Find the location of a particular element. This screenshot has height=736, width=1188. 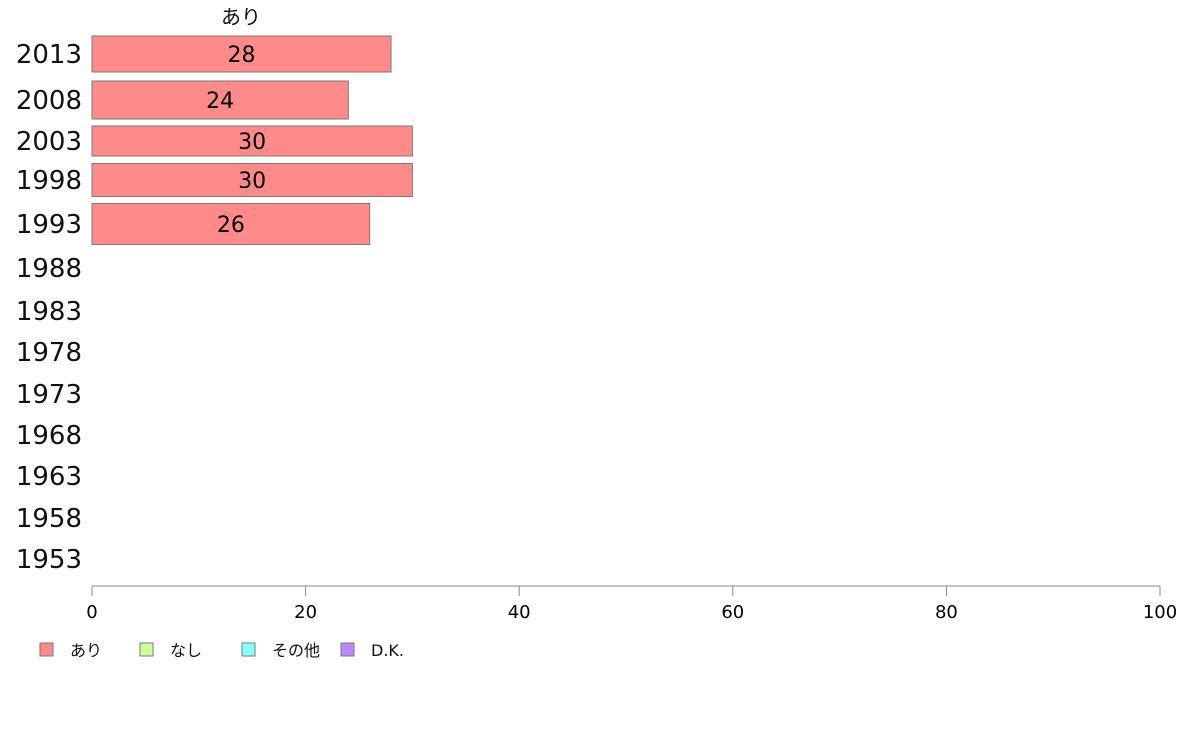

x-axis: 0 20 40 60 80 100 is located at coordinates (631, 604).